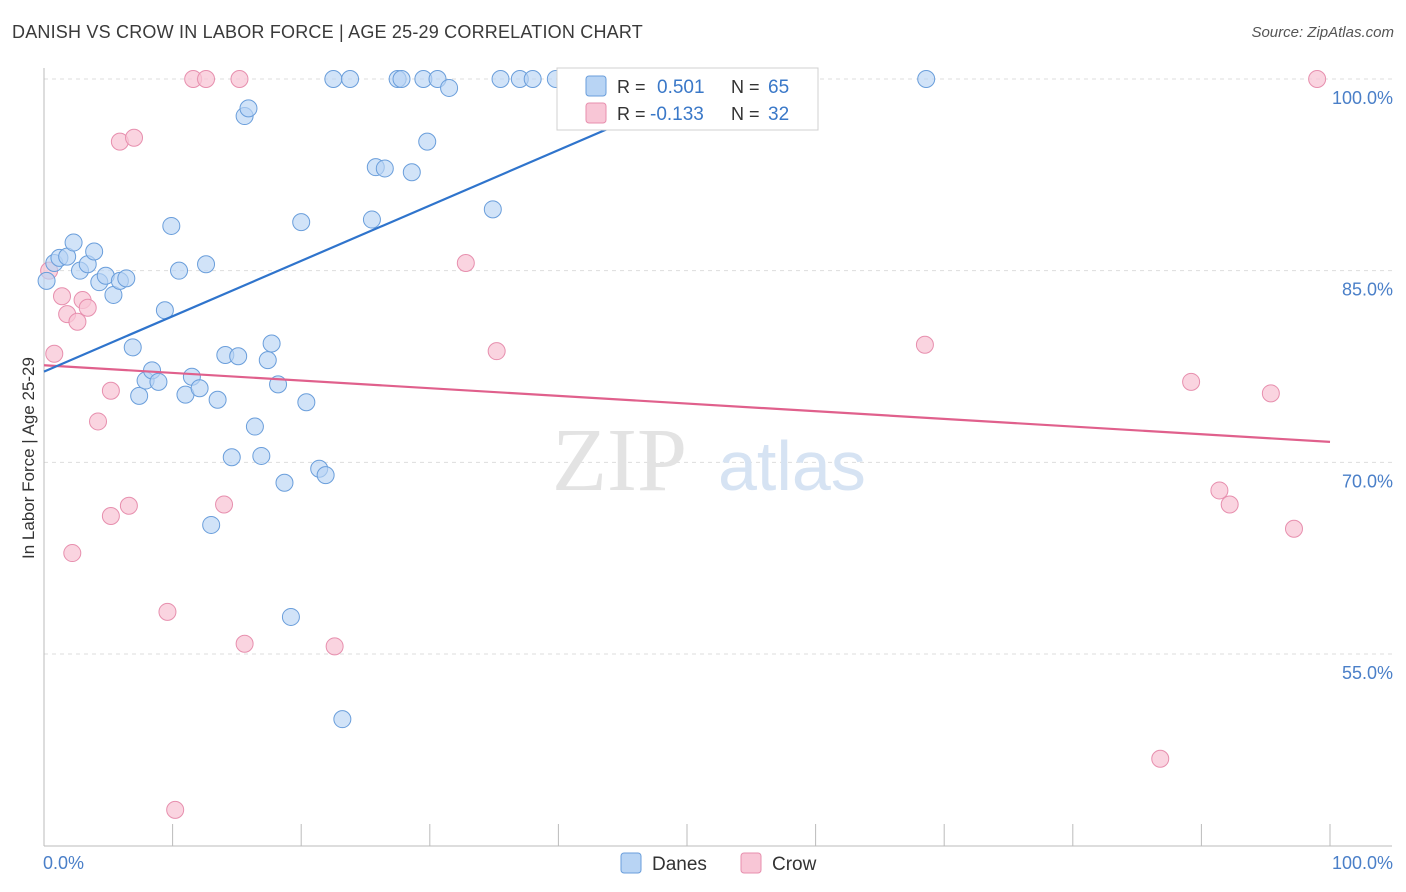 The height and width of the screenshot is (892, 1406). I want to click on bottom-legend-crow-swatch, so click(751, 863).